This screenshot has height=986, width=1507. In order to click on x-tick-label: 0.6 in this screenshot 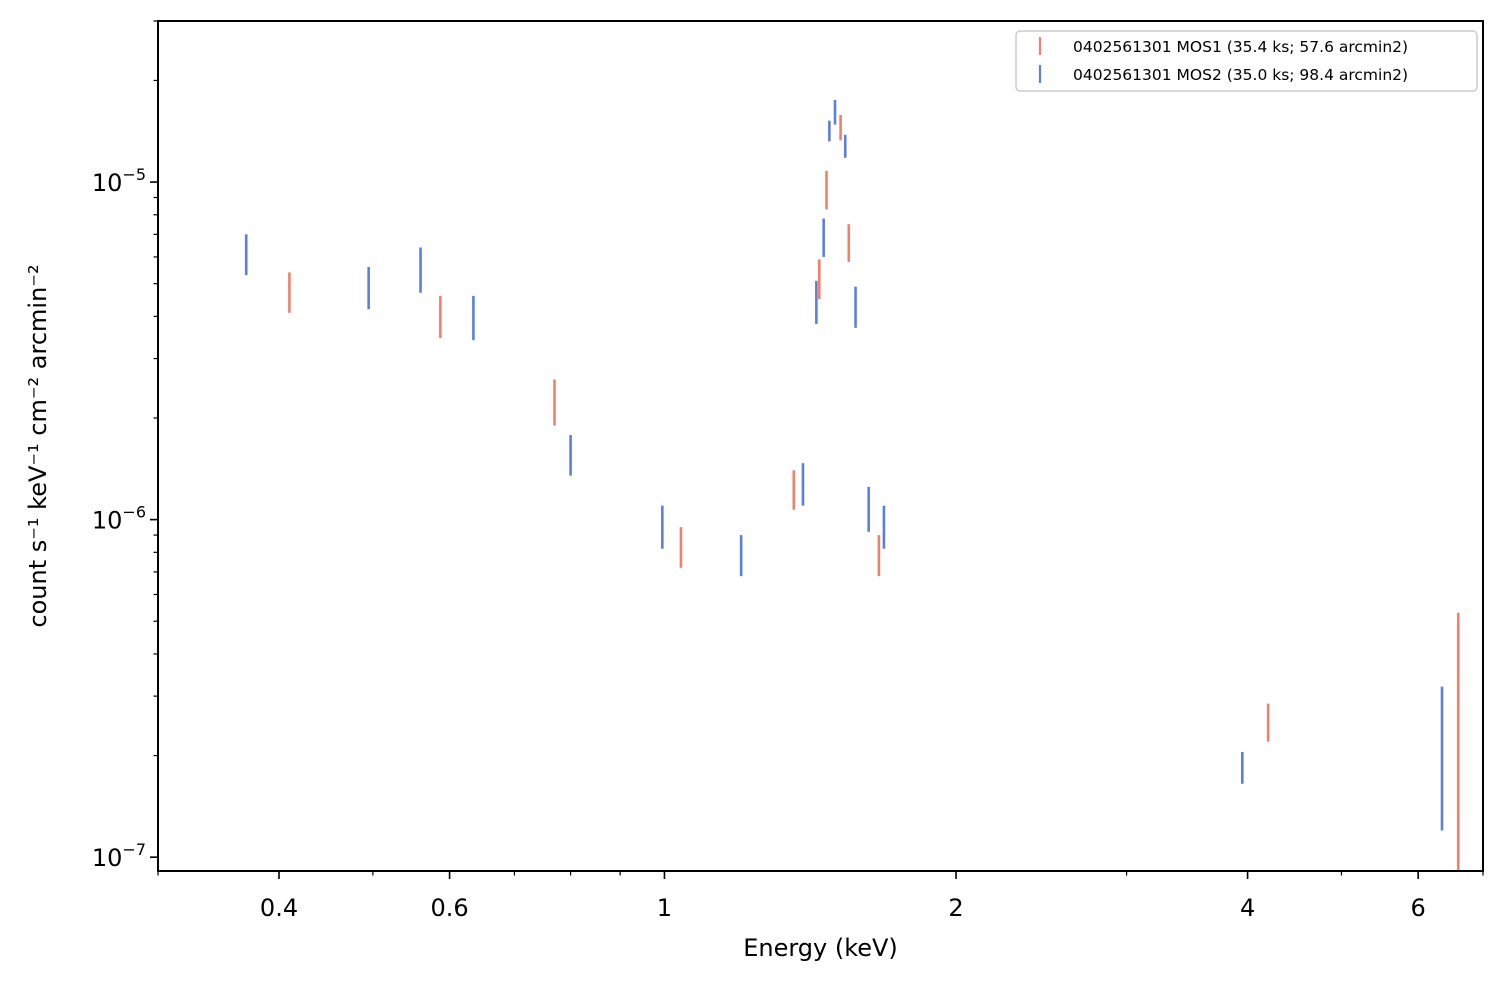, I will do `click(449, 908)`.